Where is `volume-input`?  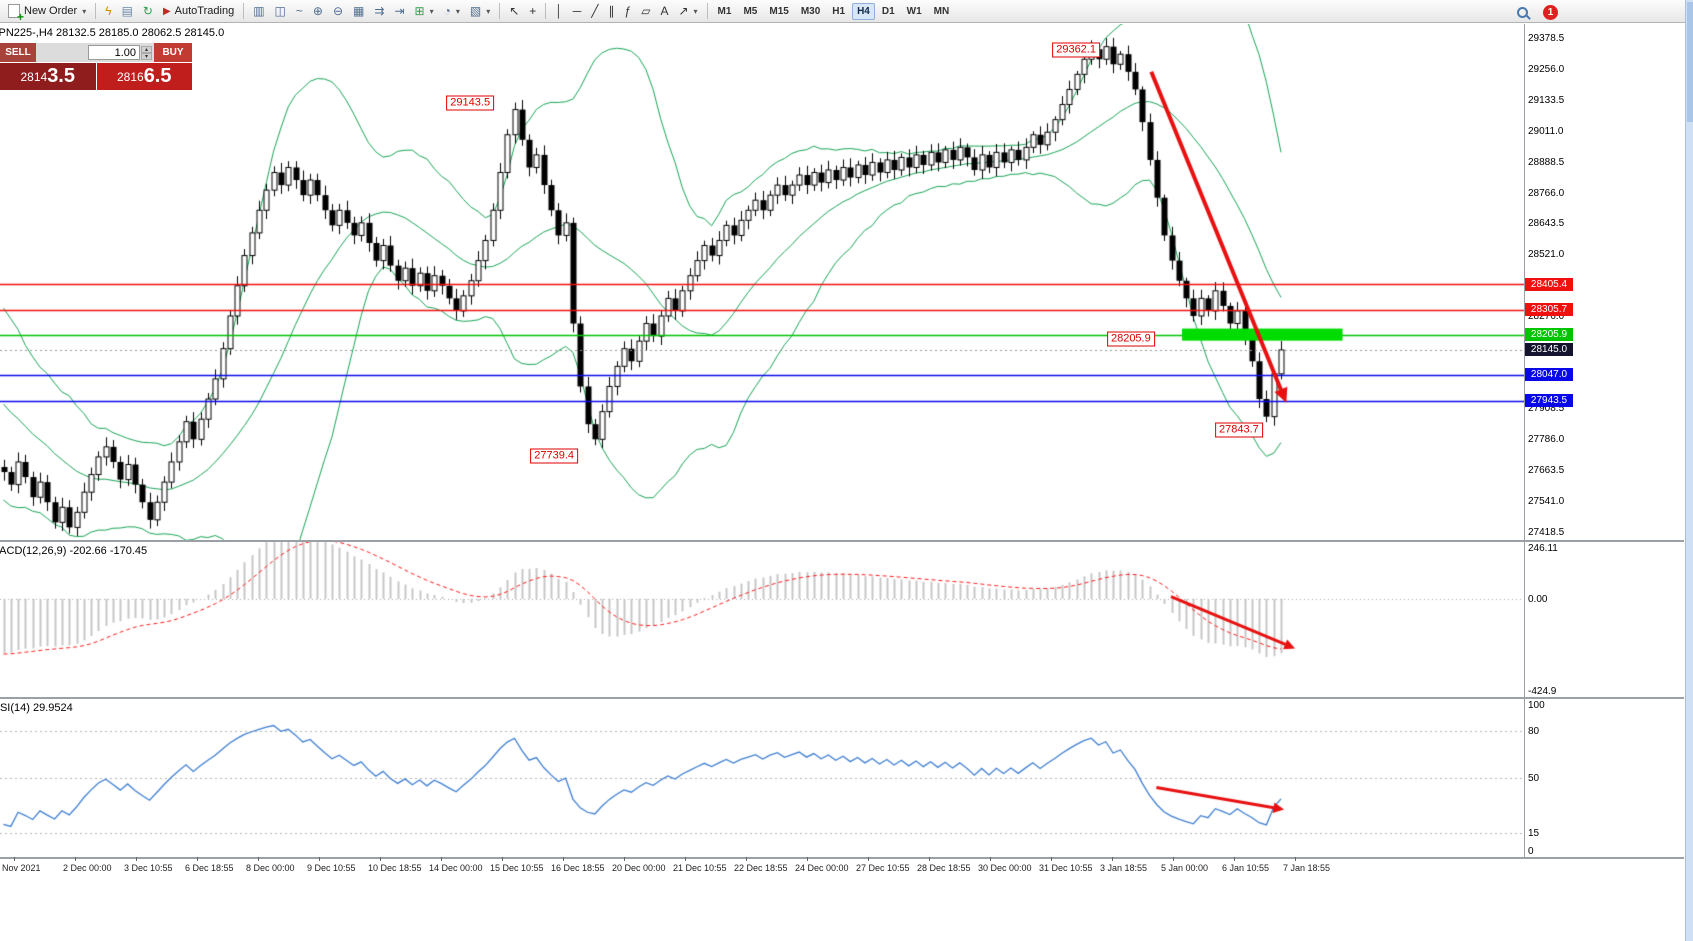
volume-input is located at coordinates (114, 52).